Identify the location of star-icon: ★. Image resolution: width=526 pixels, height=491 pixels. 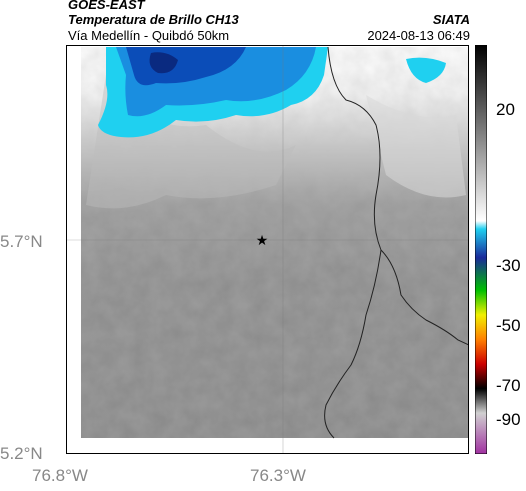
(262, 240).